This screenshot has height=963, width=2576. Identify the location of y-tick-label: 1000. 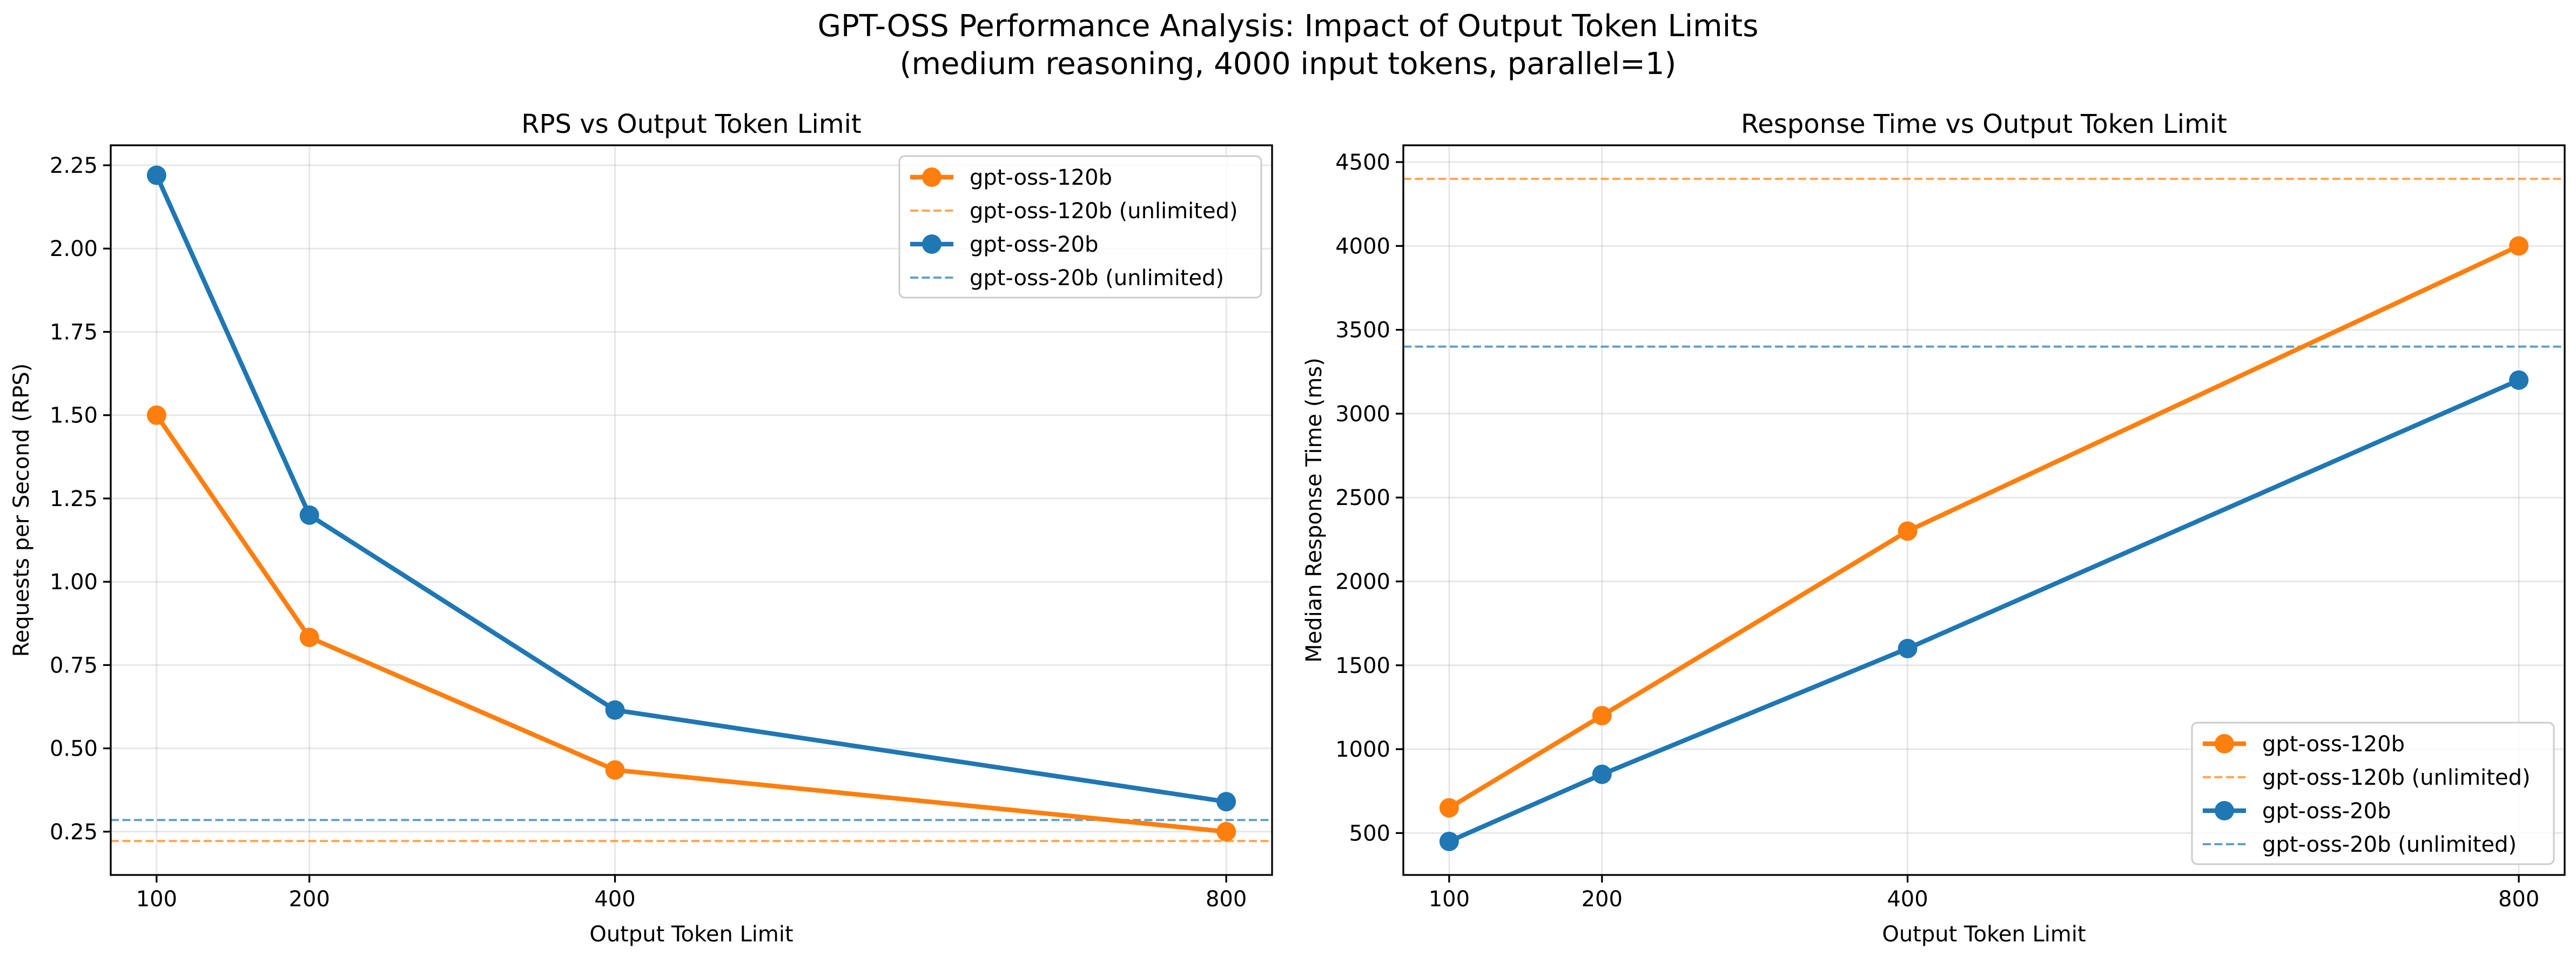
(1363, 749).